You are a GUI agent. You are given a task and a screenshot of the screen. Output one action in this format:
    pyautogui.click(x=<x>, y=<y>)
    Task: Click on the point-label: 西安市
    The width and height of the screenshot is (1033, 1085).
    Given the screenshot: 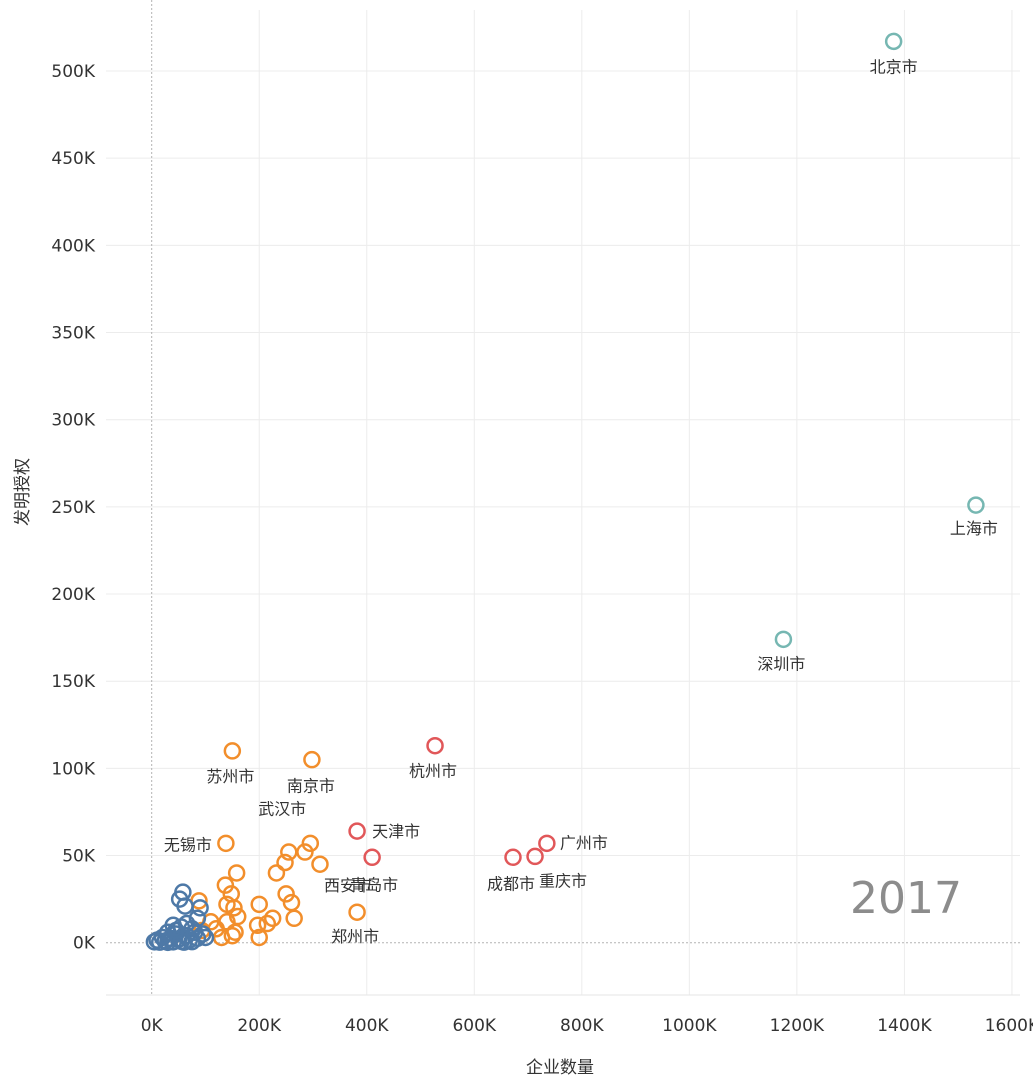 What is the action you would take?
    pyautogui.click(x=348, y=885)
    